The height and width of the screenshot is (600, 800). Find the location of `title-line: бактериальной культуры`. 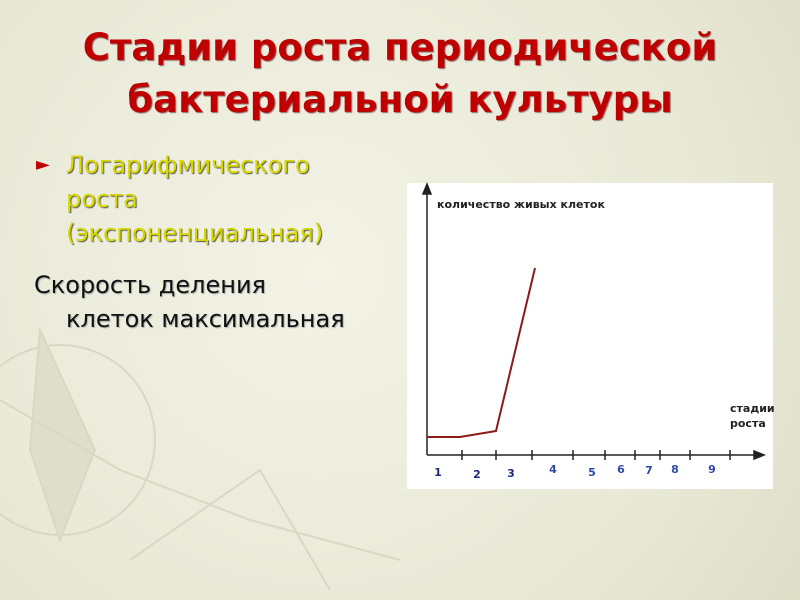

title-line: бактериальной культуры is located at coordinates (400, 99).